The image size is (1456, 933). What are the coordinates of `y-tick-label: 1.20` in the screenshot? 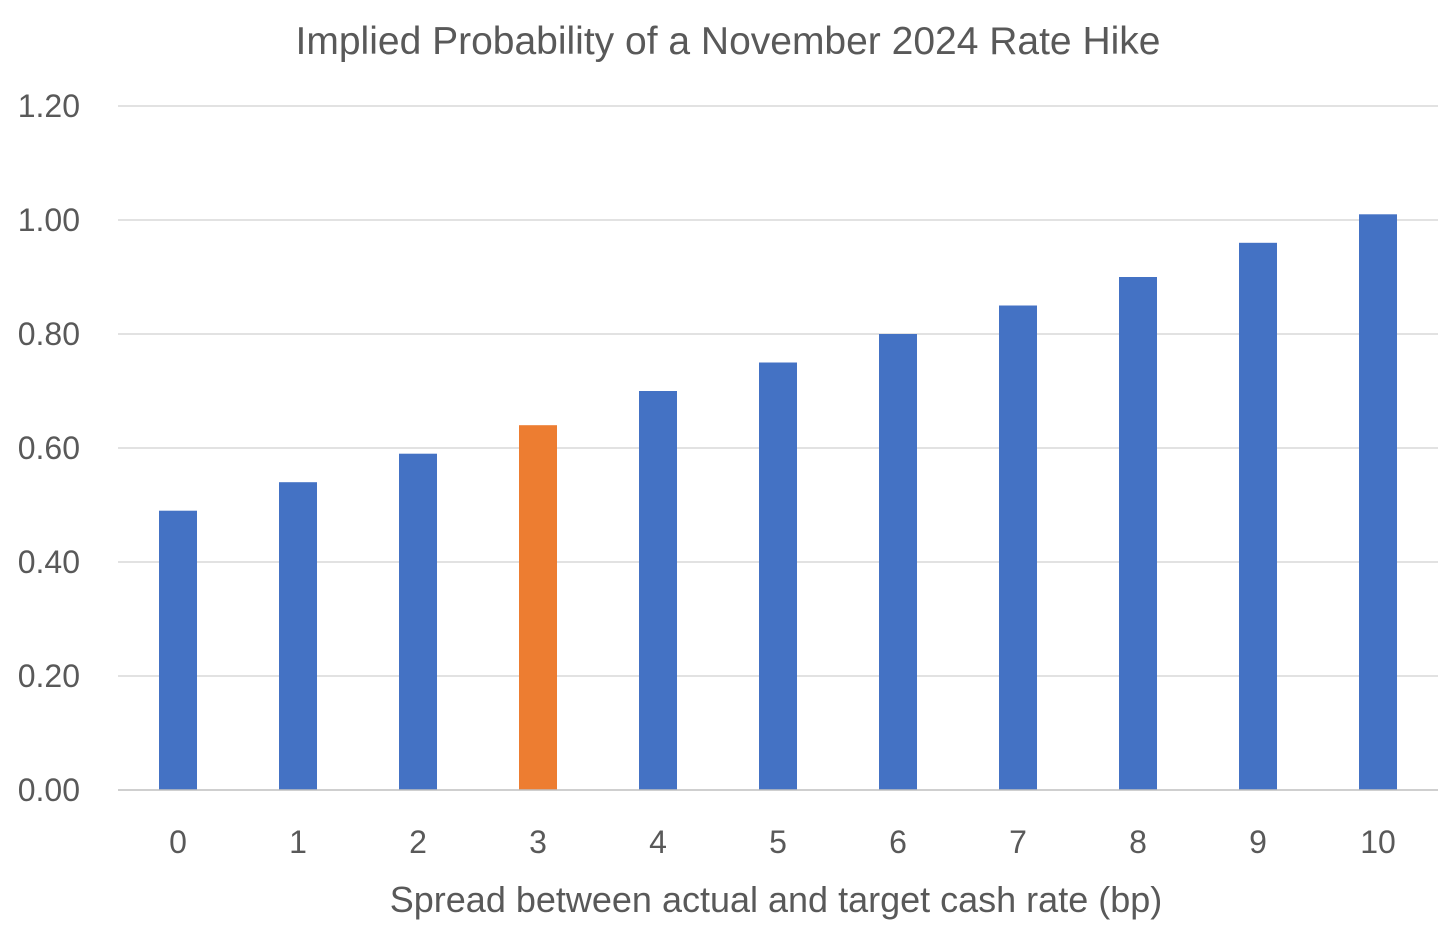 It's located at (49, 106).